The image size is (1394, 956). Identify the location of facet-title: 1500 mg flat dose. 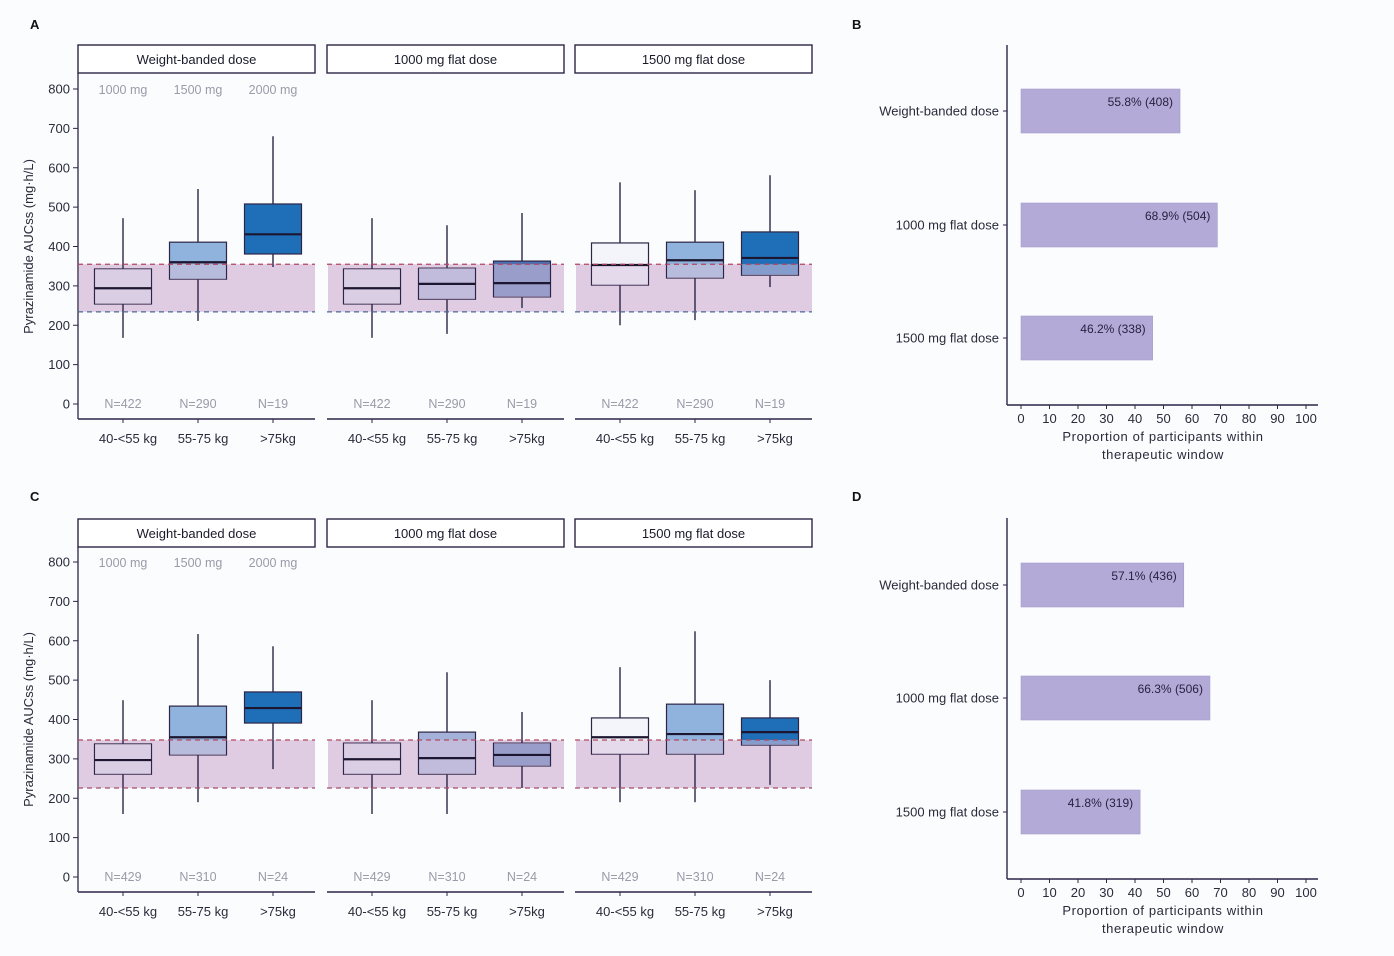
(693, 533).